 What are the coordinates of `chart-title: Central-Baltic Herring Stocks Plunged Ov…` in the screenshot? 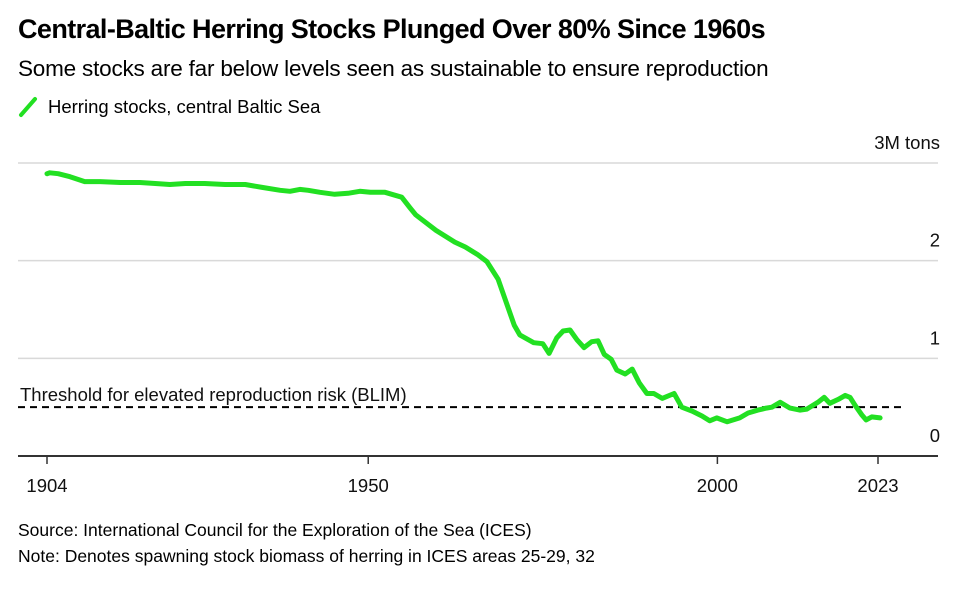 It's located at (392, 29).